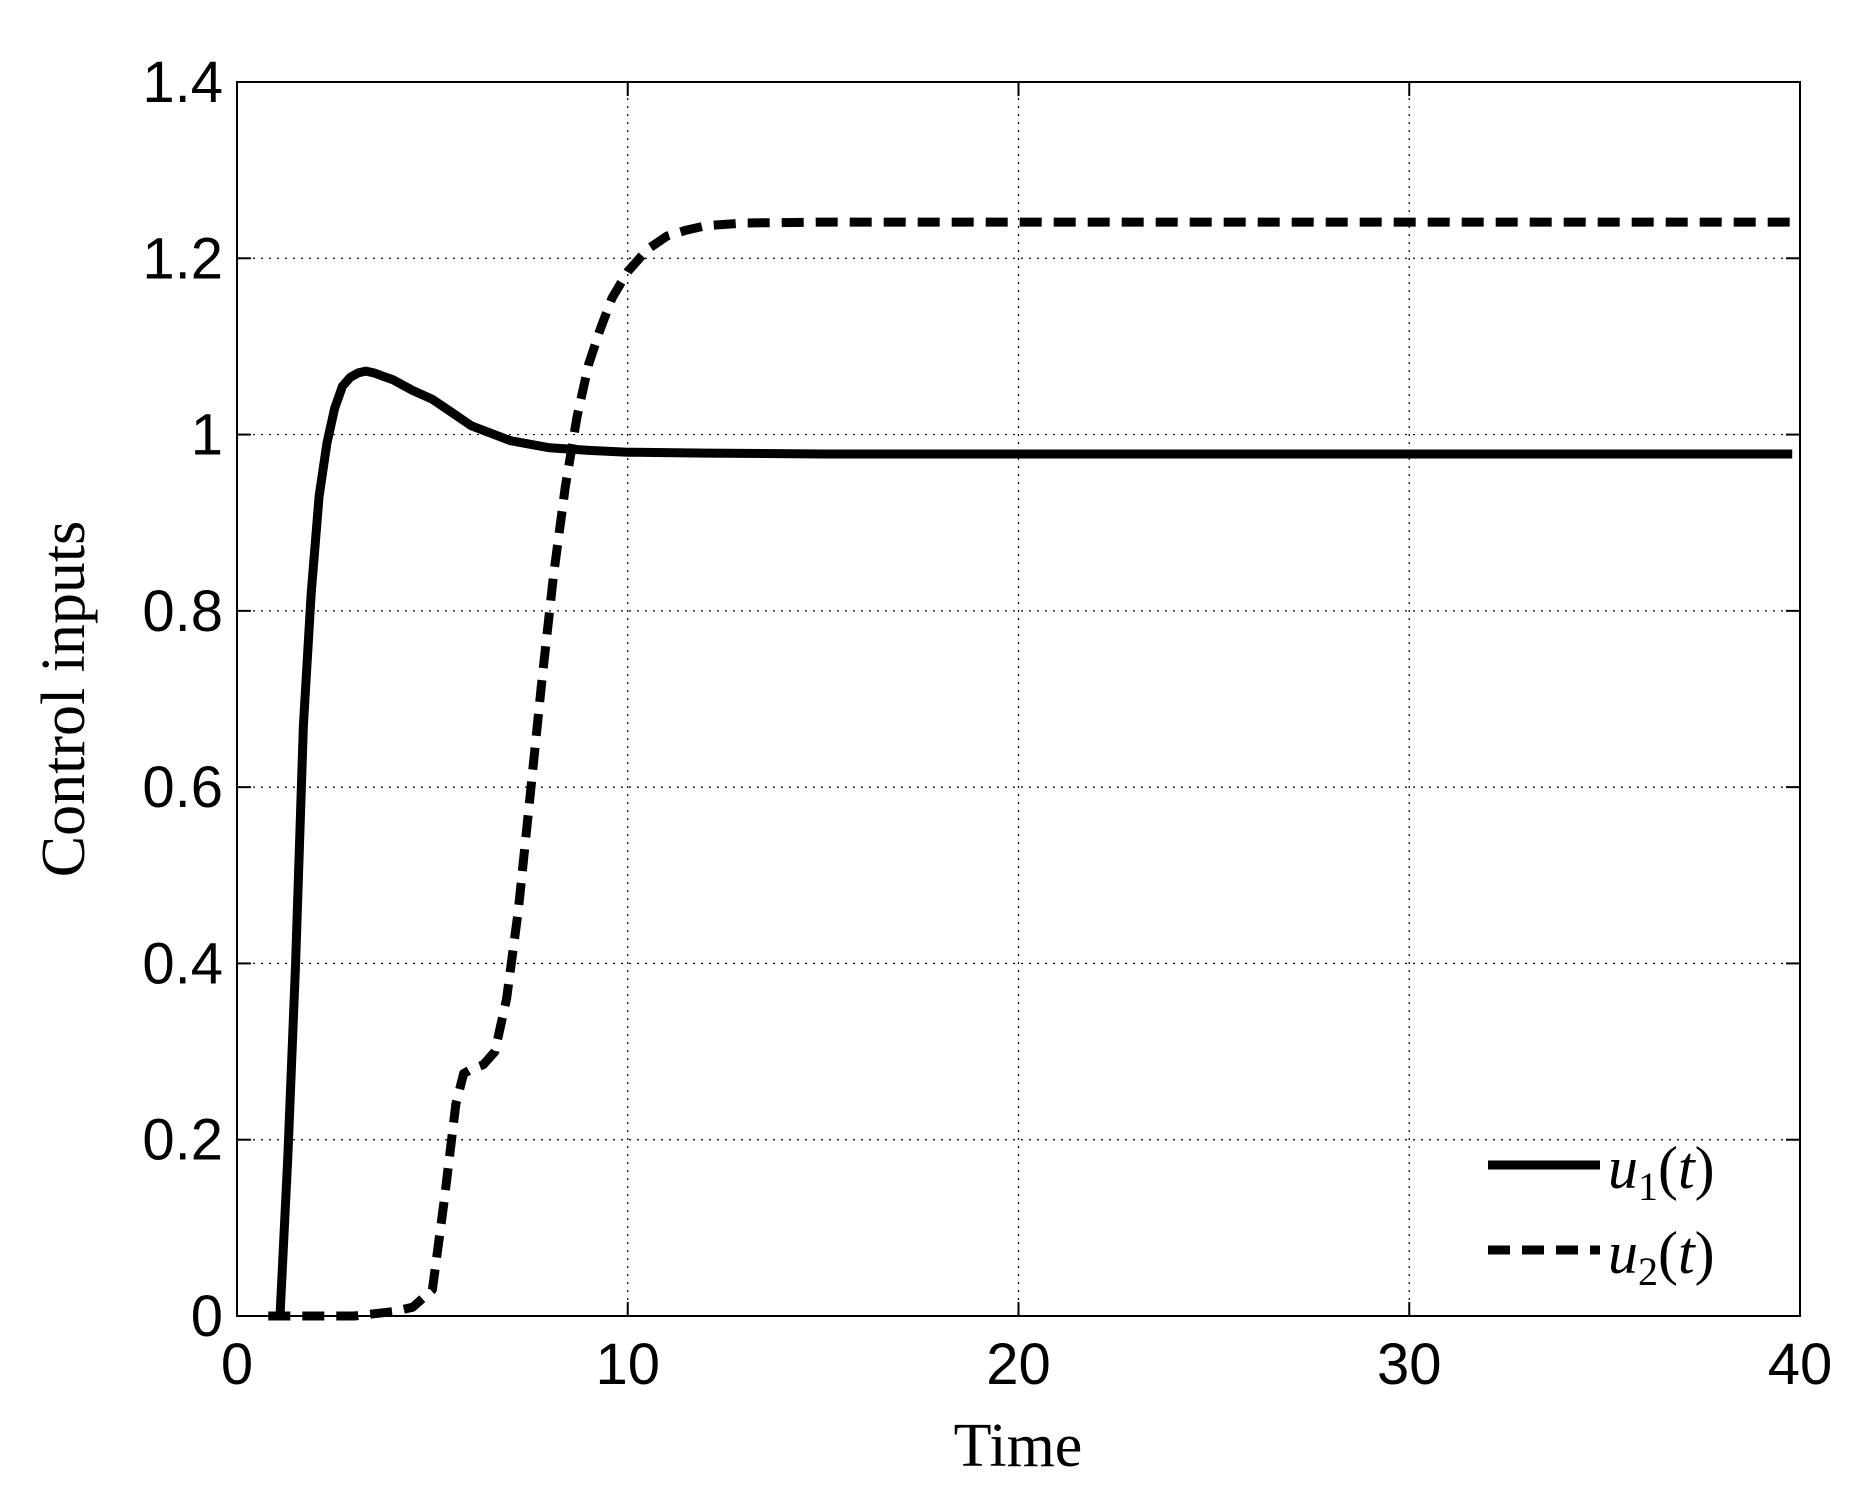  Describe the element at coordinates (627, 1364) in the screenshot. I see `x-tick-label: 10` at that location.